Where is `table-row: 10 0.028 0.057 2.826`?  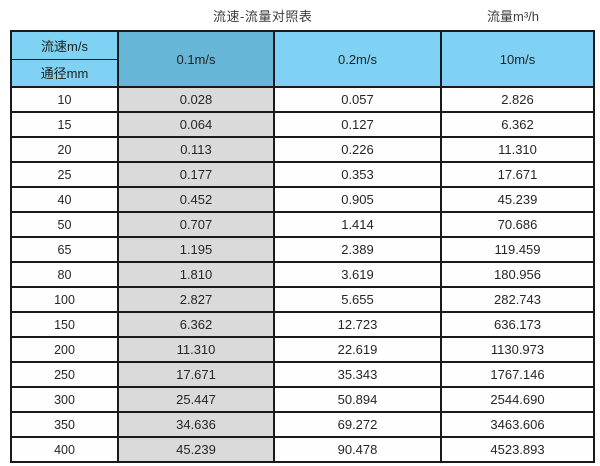 table-row: 10 0.028 0.057 2.826 is located at coordinates (302, 99).